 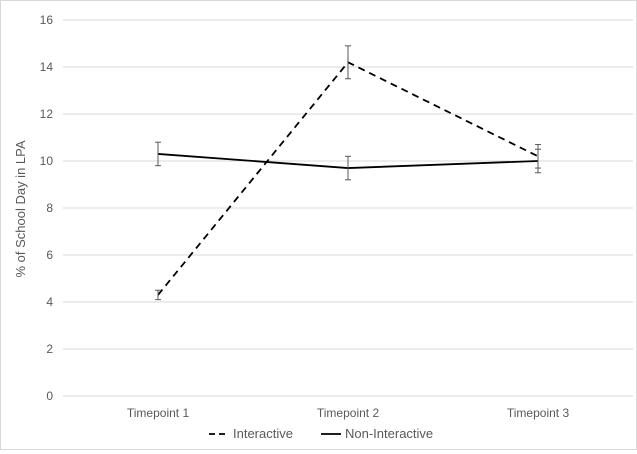 I want to click on legend: Interactive Non-Interactive, so click(x=321, y=433).